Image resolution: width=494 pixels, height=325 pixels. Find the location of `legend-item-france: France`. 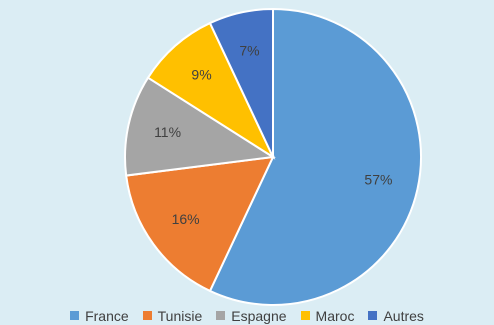

legend-item-france: France is located at coordinates (99, 316).